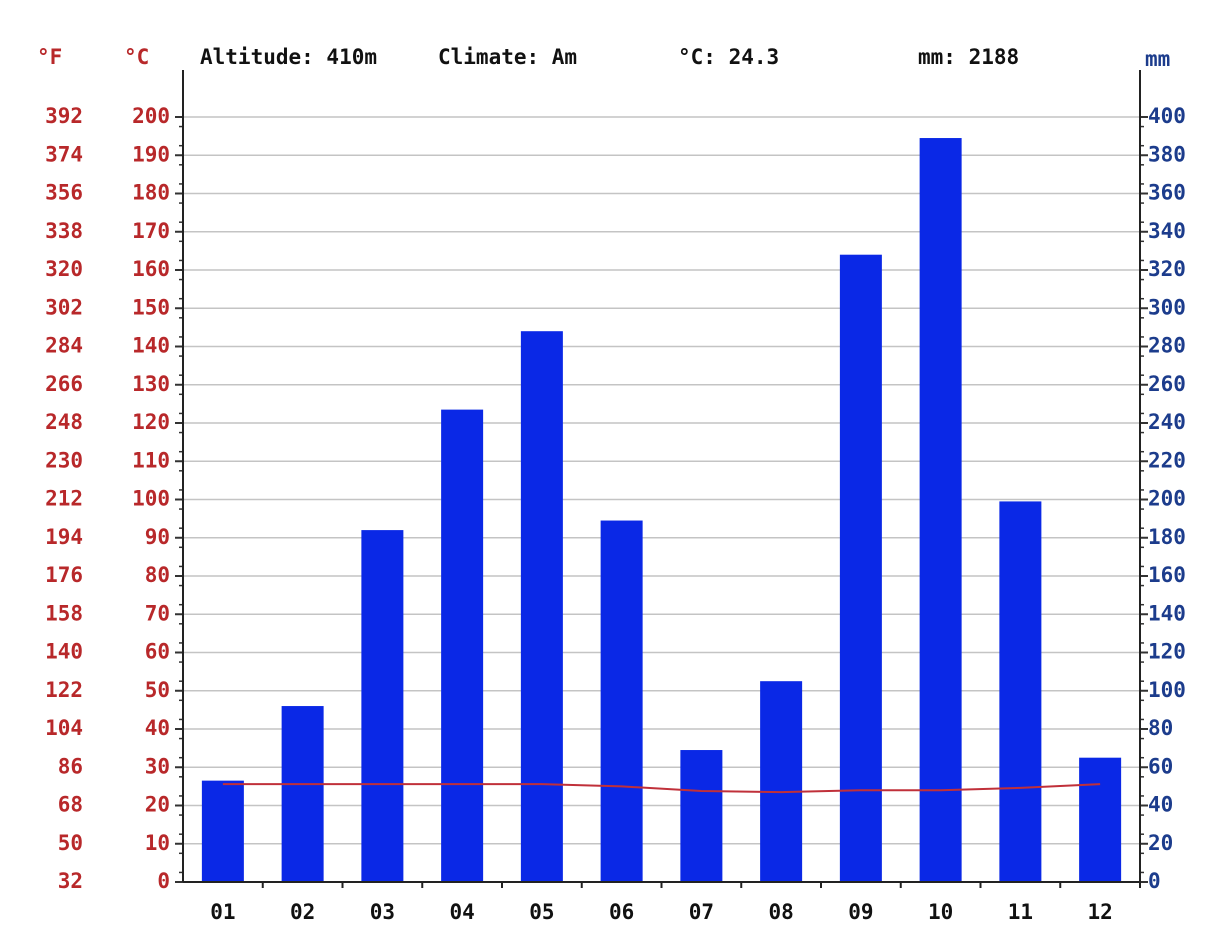 This screenshot has height=926, width=1215. Describe the element at coordinates (64, 193) in the screenshot. I see `y3-tick-label: 356` at that location.